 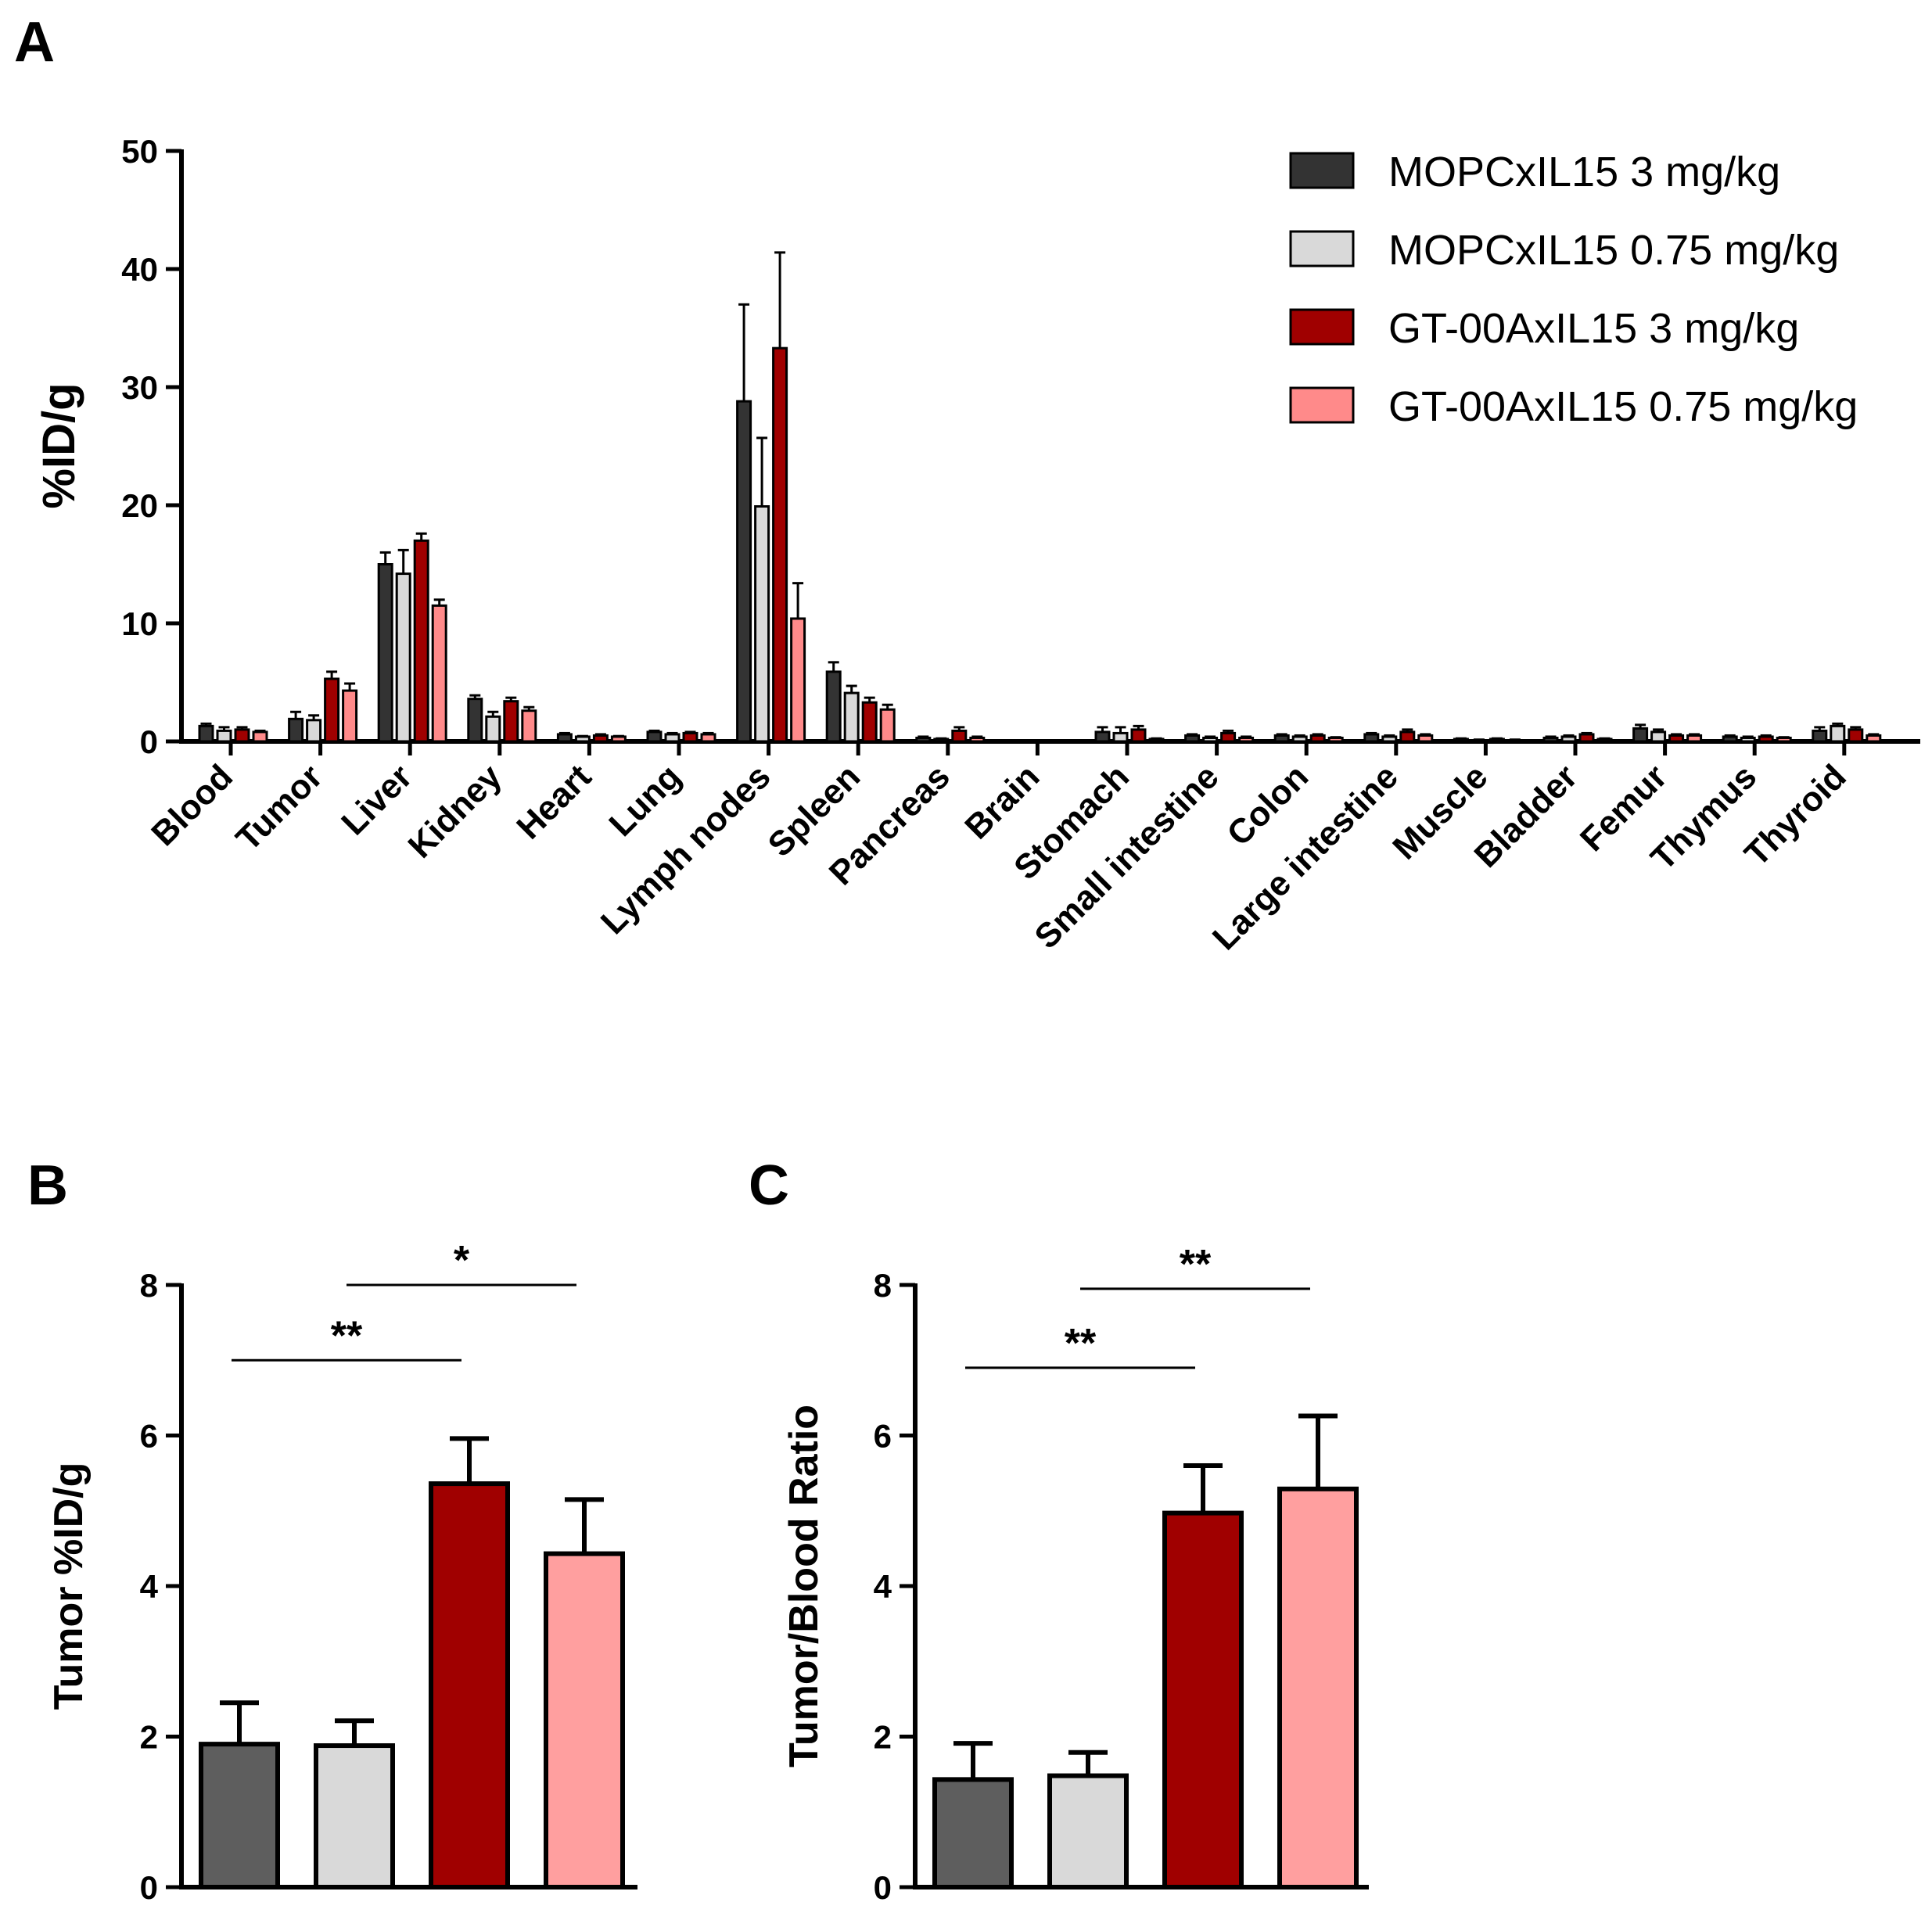 What do you see at coordinates (1103, 736) in the screenshot?
I see `bar-stomach-s0` at bounding box center [1103, 736].